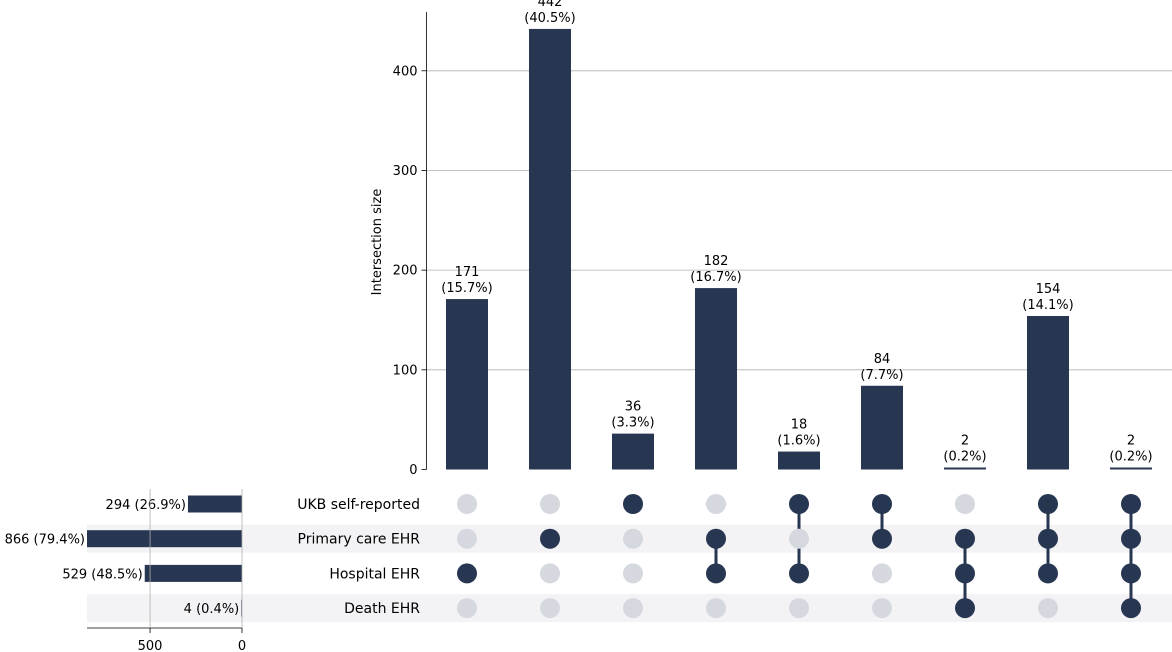 The image size is (1172, 652). Describe the element at coordinates (405, 271) in the screenshot. I see `y-tick-label: 200` at that location.